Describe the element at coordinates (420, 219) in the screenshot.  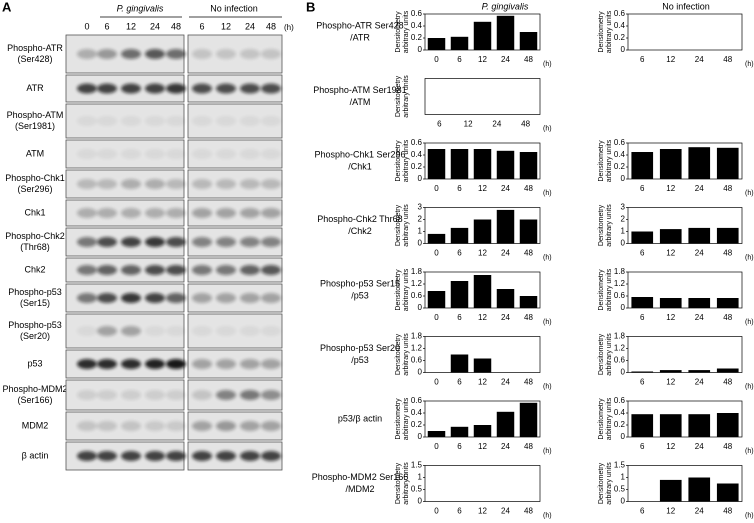
I see `y-tick-label: 2` at that location.